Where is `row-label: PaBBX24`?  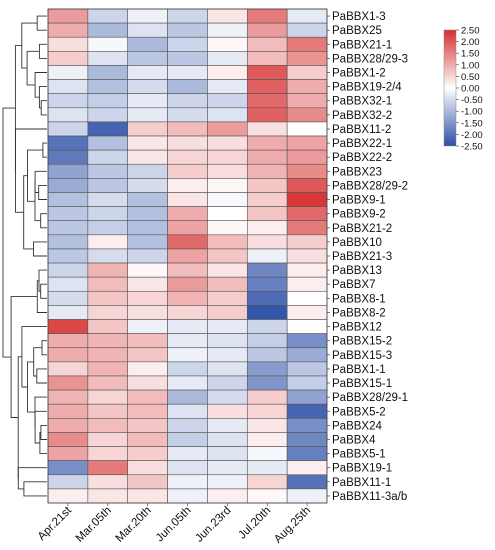
row-label: PaBBX24 is located at coordinates (357, 426).